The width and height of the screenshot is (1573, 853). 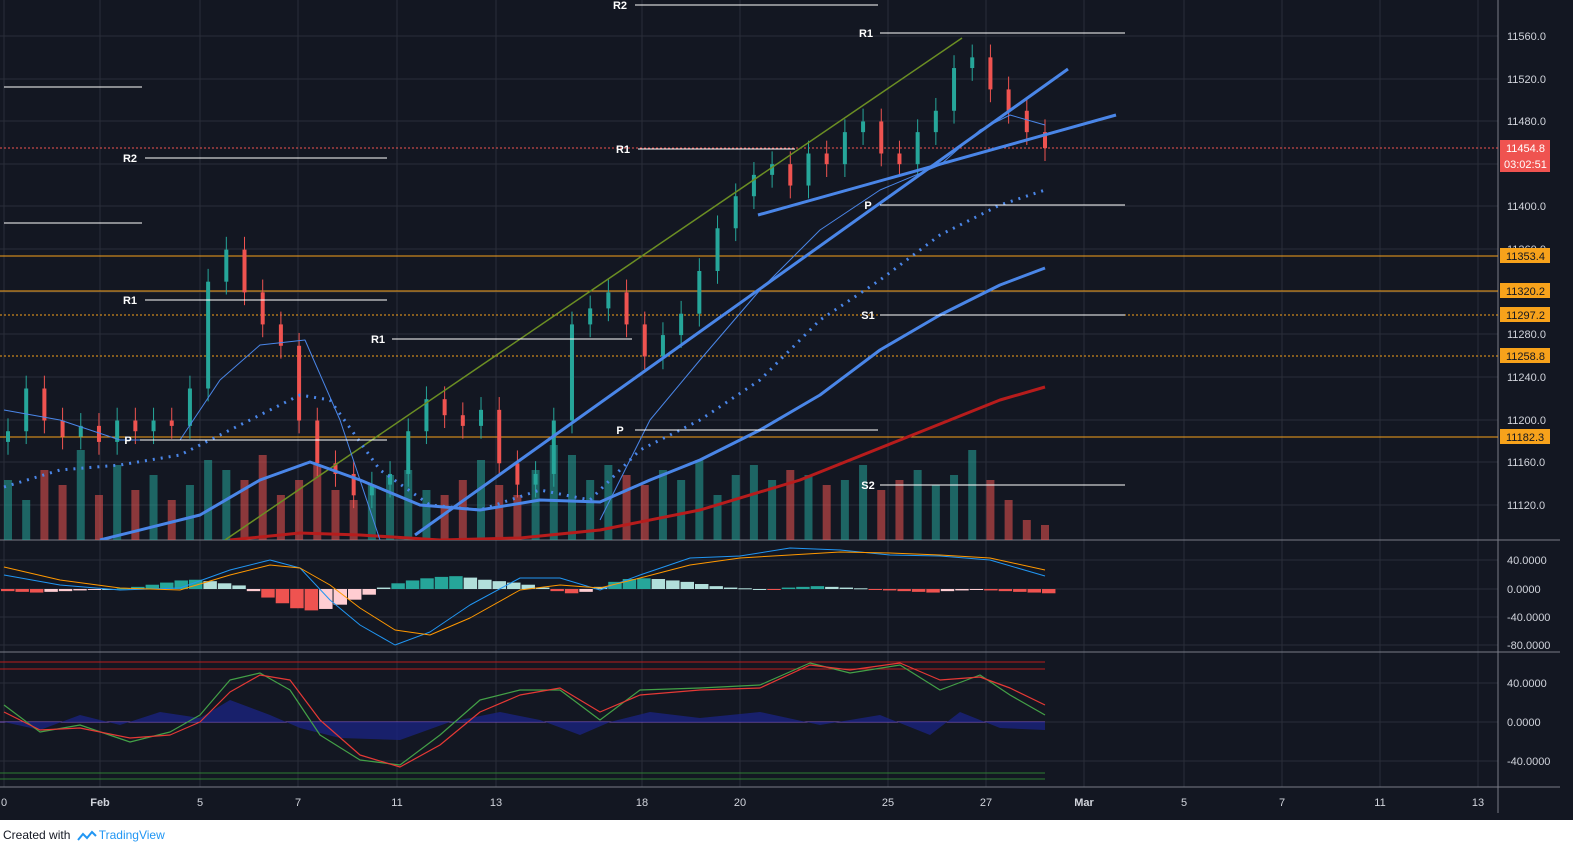 What do you see at coordinates (1282, 803) in the screenshot?
I see `time-axis-tick: 7` at bounding box center [1282, 803].